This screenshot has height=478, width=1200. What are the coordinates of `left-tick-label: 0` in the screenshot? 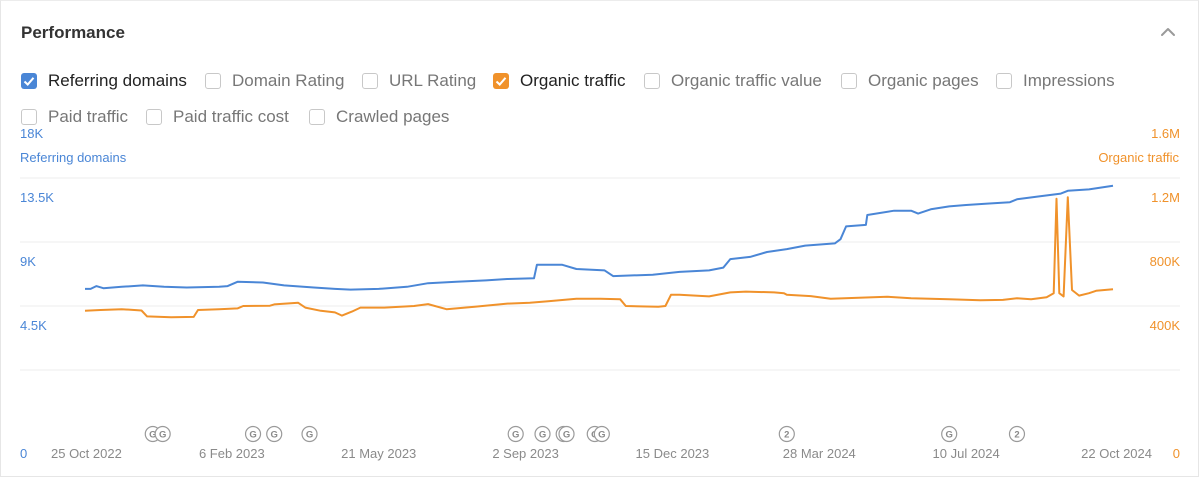 It's located at (23, 453).